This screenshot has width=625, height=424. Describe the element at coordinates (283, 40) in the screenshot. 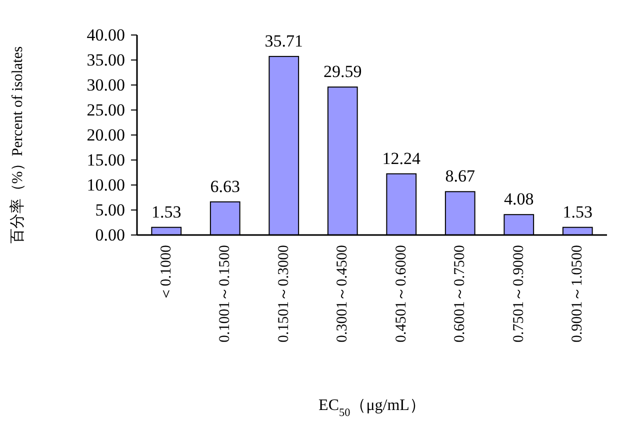

I see `data-label: 35.71` at that location.